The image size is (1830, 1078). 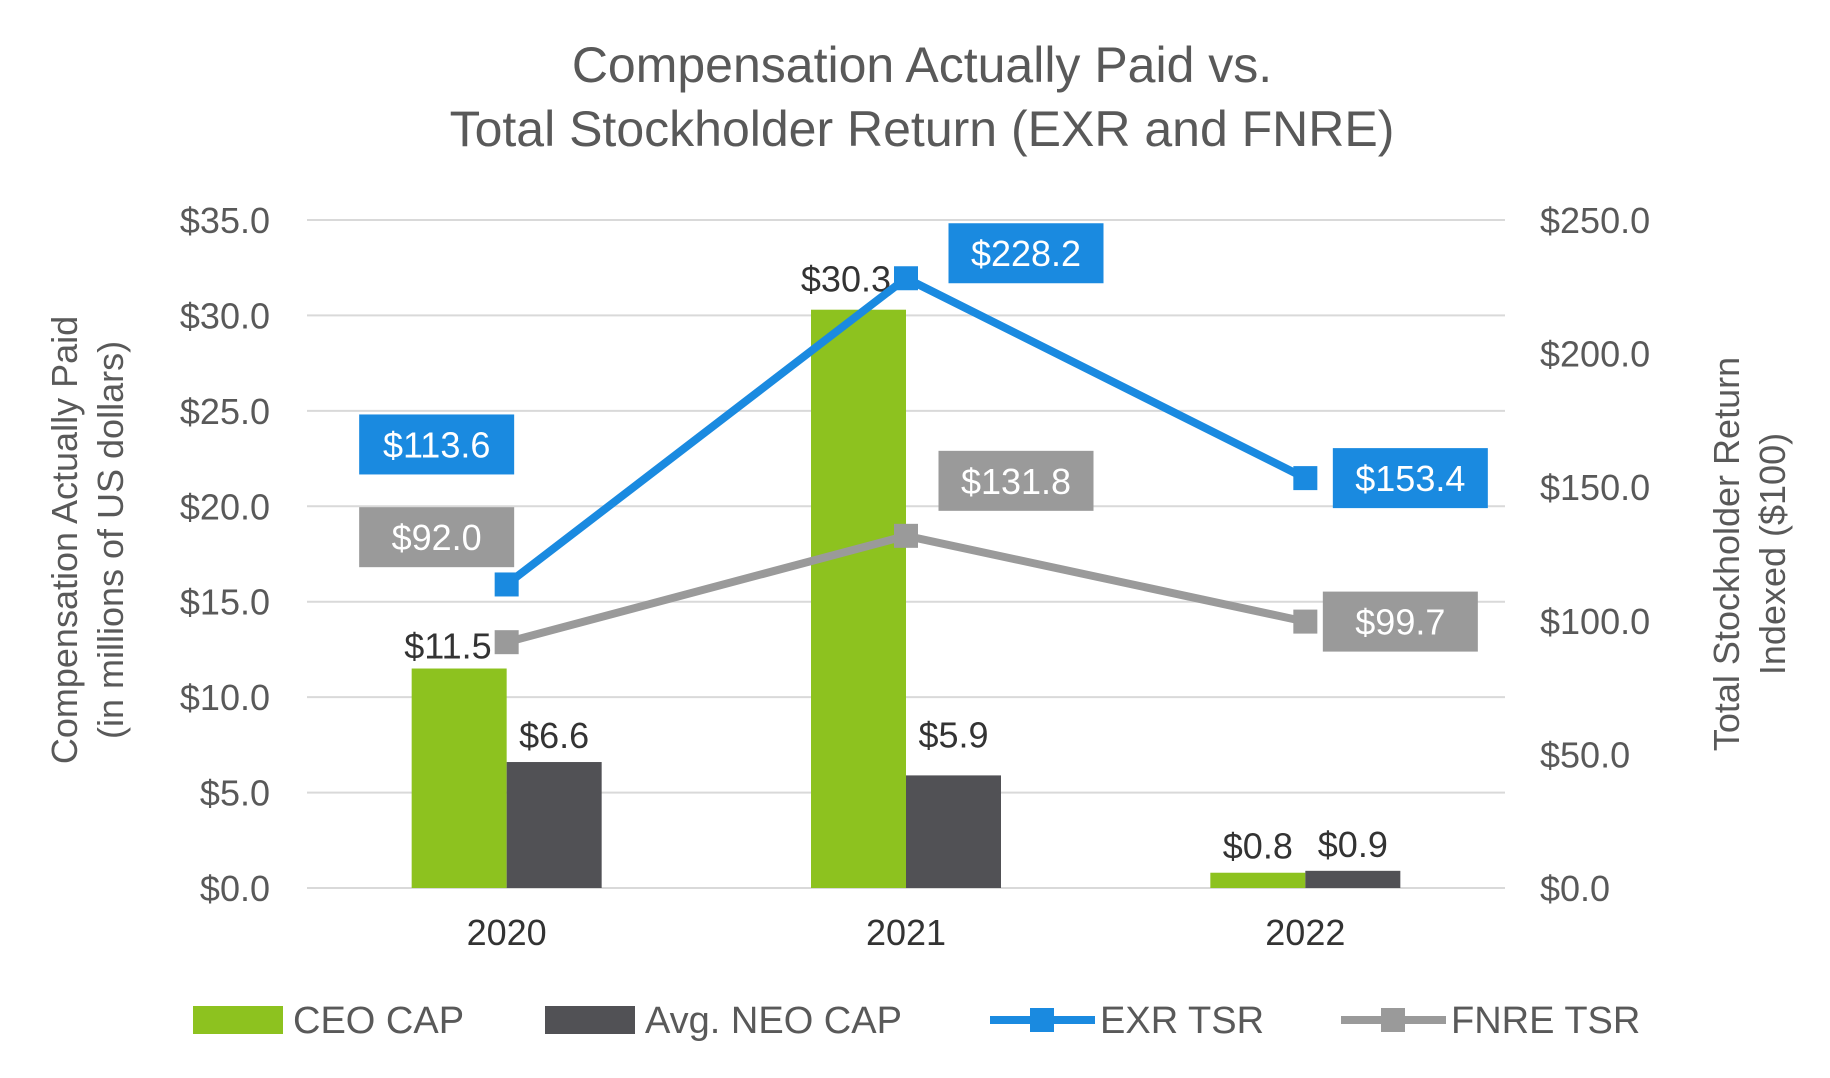 I want to click on neo-cap-bar-2020, so click(x=554, y=825).